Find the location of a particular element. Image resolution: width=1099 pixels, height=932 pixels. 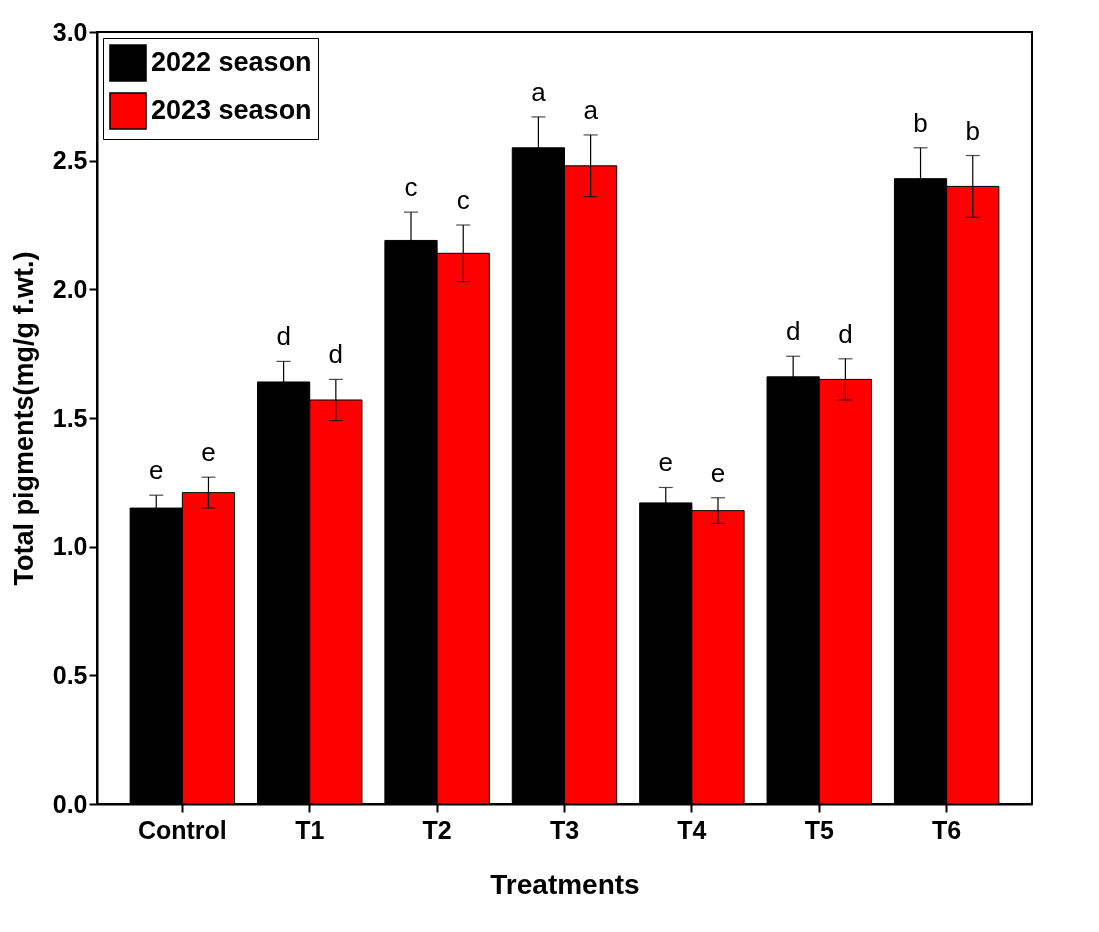

x-tick-label: T6 is located at coordinates (947, 829).